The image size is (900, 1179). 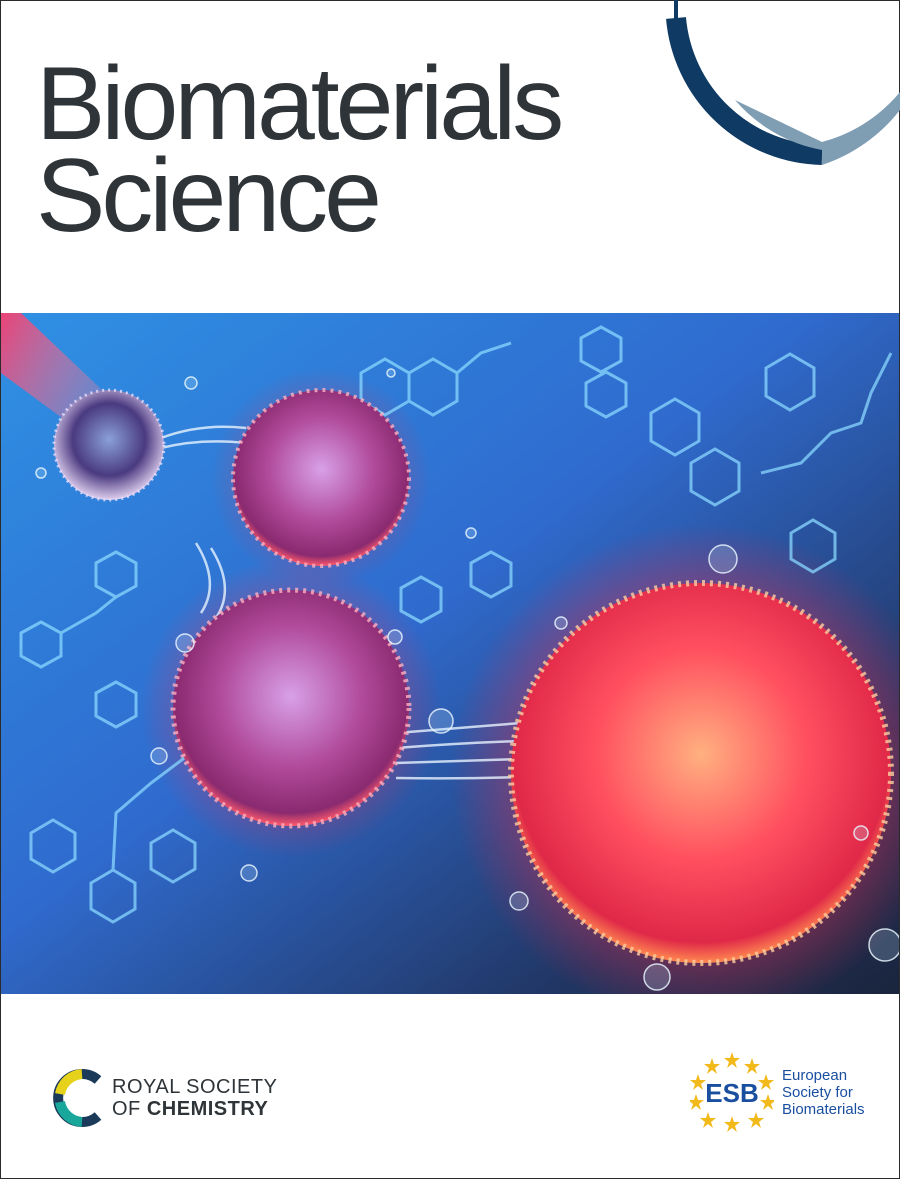 I want to click on journal-title-line2: Science, so click(x=209, y=196).